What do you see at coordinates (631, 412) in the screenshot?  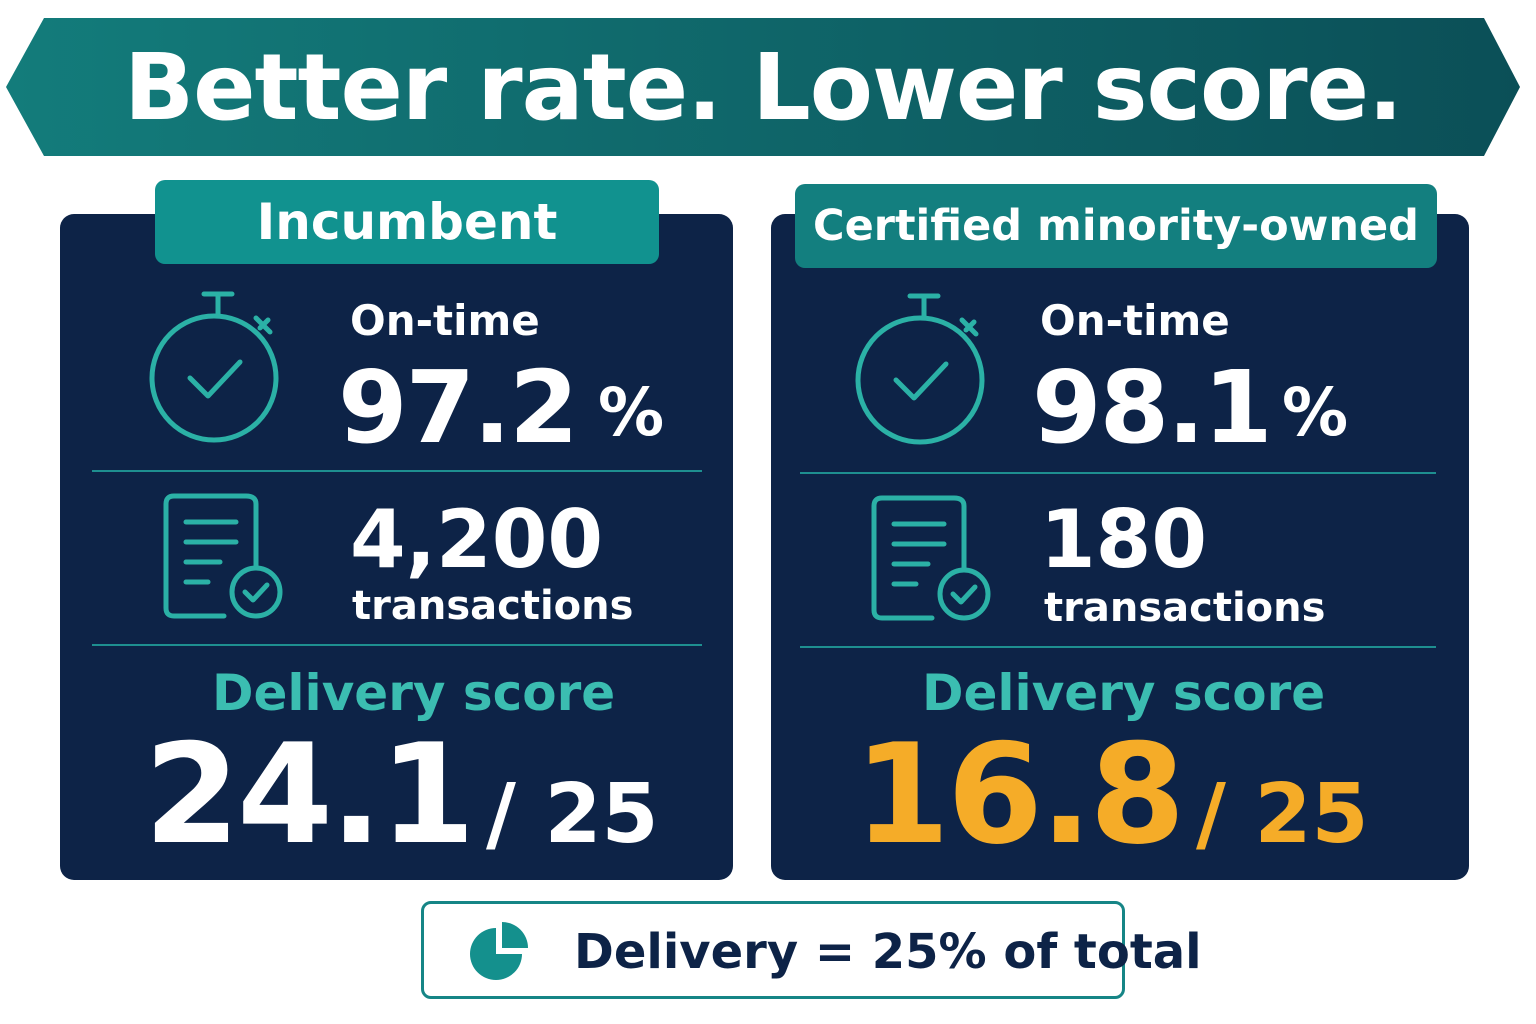 I see `incumbent-ontime-unit: %` at bounding box center [631, 412].